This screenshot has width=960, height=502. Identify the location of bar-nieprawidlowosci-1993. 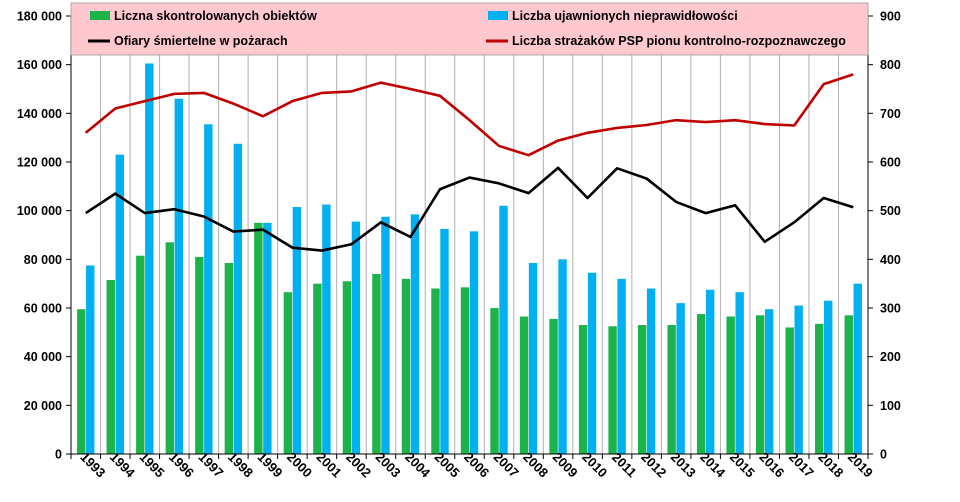
(90, 359).